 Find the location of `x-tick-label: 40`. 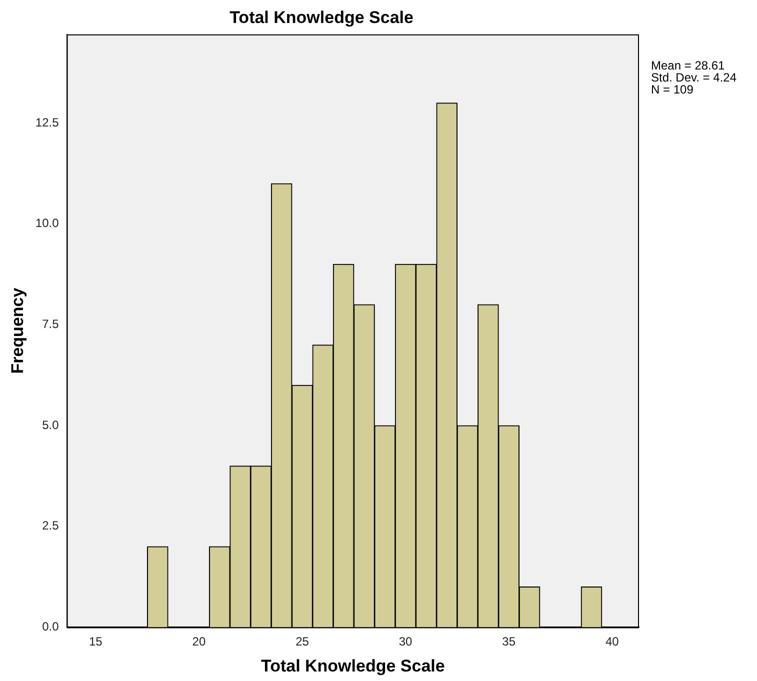

x-tick-label: 40 is located at coordinates (612, 641).